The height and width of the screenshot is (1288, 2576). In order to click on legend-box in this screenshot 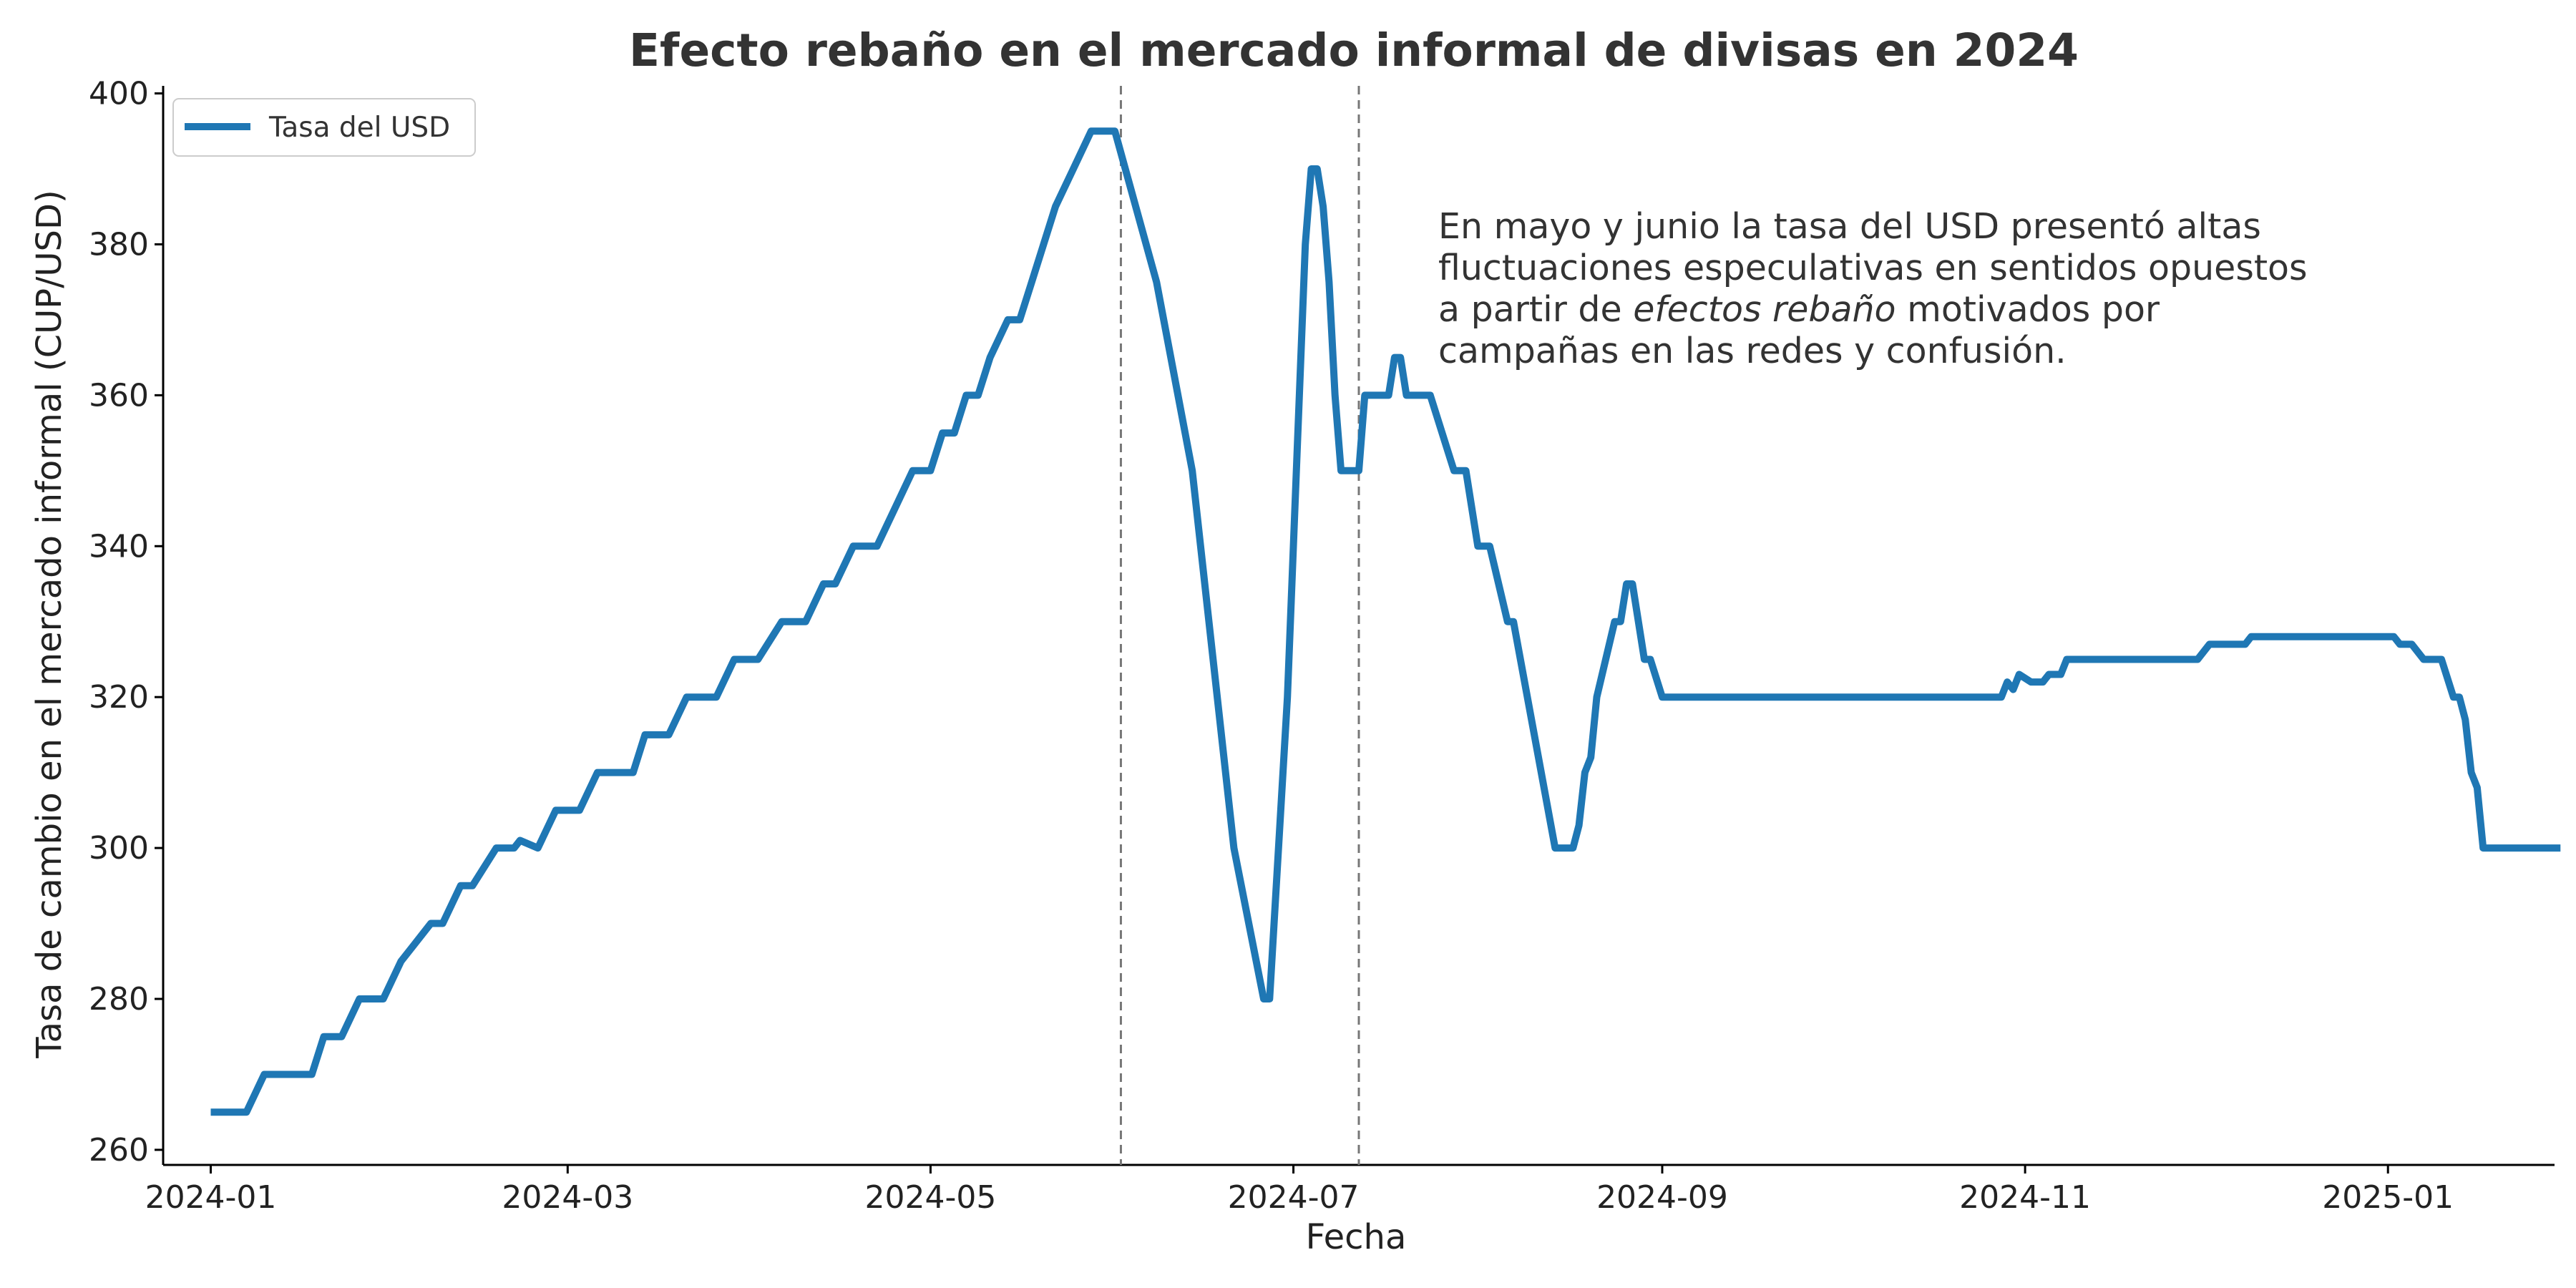, I will do `click(324, 127)`.